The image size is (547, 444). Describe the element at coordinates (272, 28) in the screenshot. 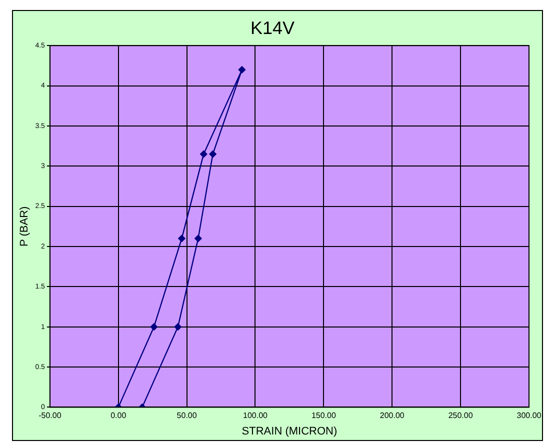

I see `chart-title: K14V` at that location.